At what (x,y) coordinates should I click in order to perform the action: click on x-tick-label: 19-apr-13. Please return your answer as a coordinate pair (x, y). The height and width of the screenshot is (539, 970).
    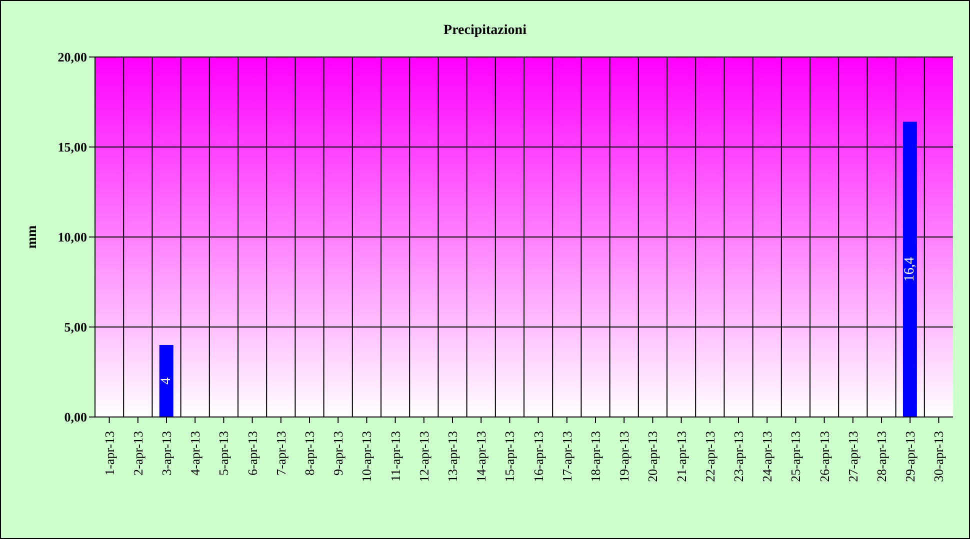
    Looking at the image, I should click on (624, 456).